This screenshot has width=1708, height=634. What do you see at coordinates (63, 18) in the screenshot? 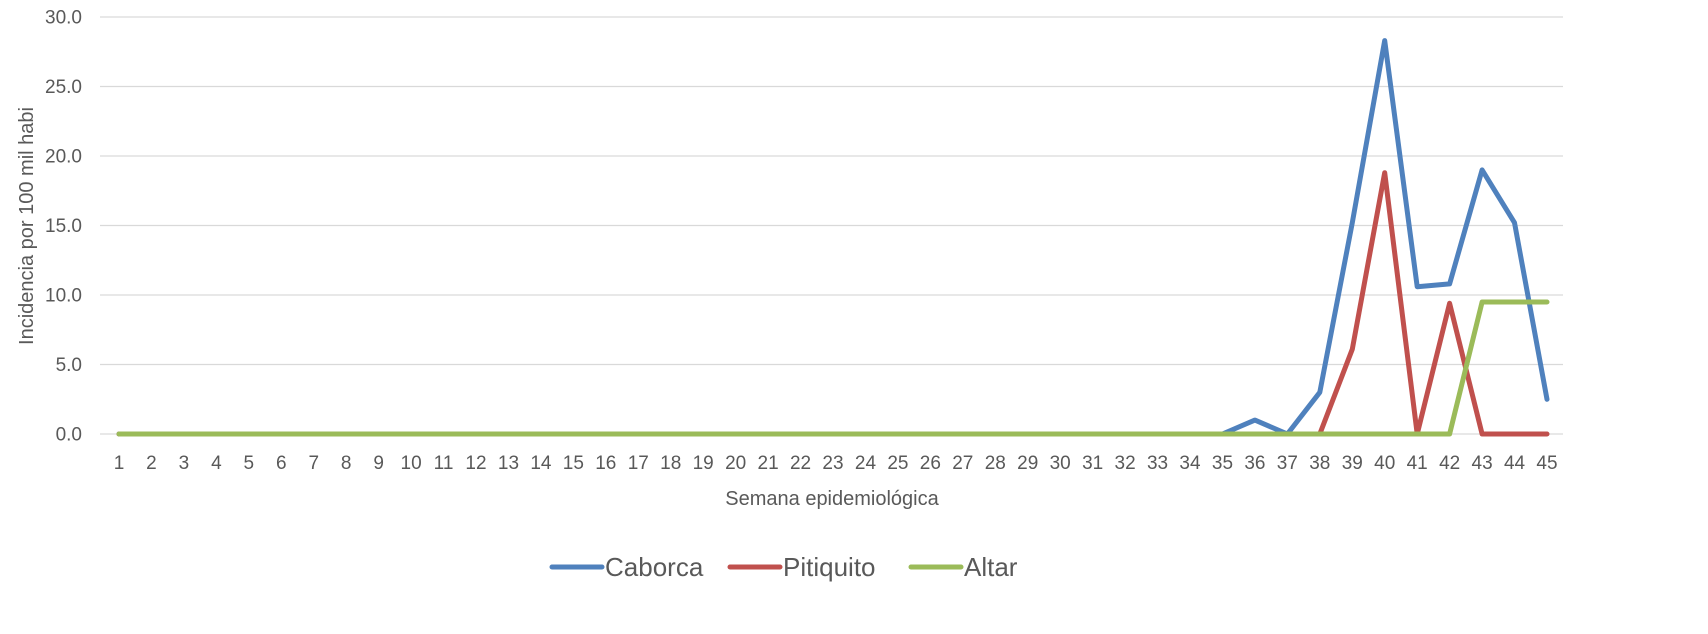
I see `y-tick-label: 30.0` at bounding box center [63, 18].